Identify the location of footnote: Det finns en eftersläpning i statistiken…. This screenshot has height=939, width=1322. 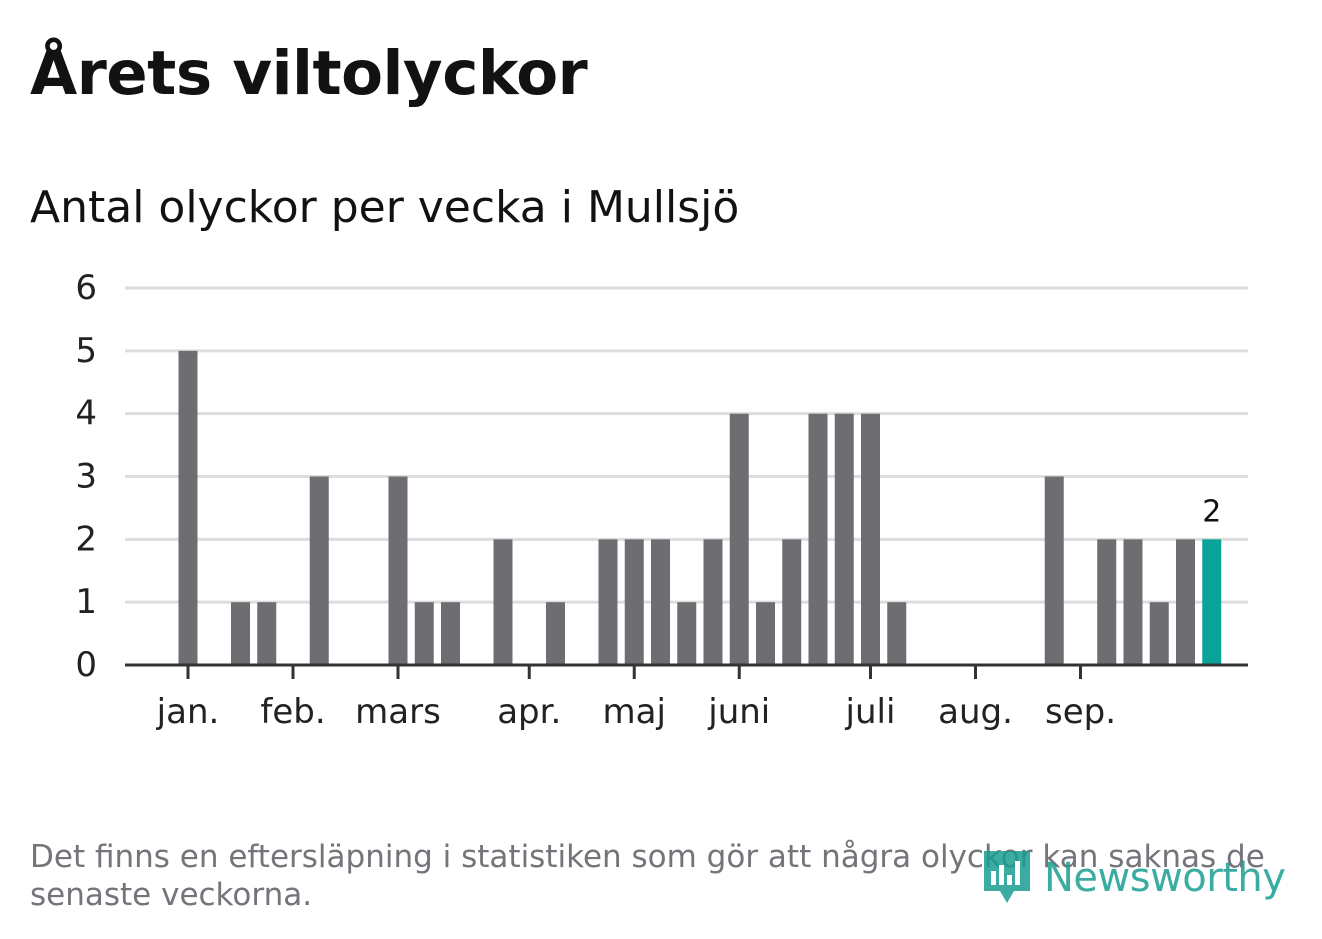
(647, 876).